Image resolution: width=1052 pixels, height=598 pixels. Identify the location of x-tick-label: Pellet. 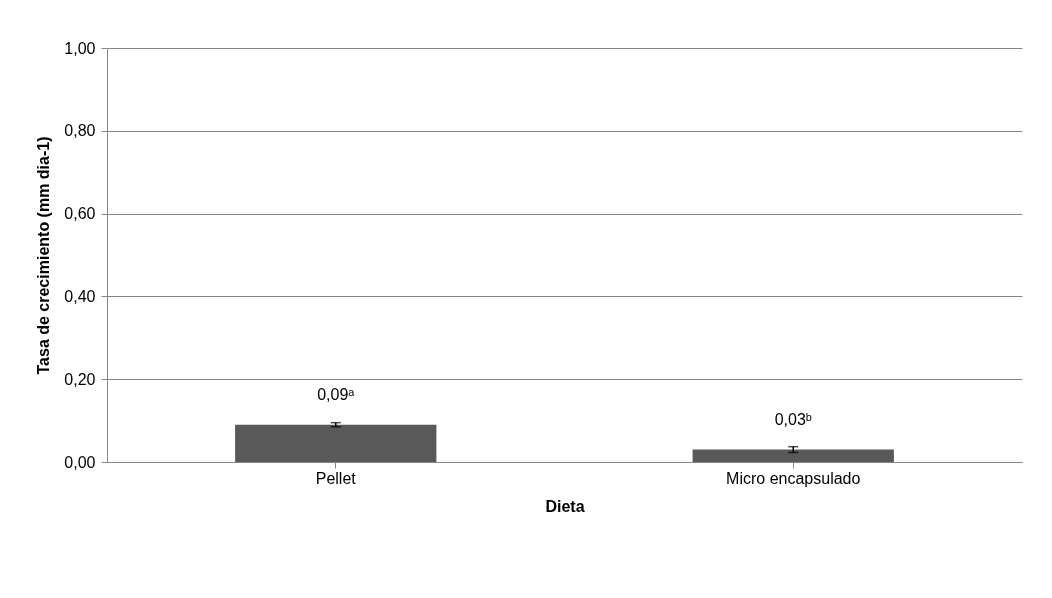
(336, 478).